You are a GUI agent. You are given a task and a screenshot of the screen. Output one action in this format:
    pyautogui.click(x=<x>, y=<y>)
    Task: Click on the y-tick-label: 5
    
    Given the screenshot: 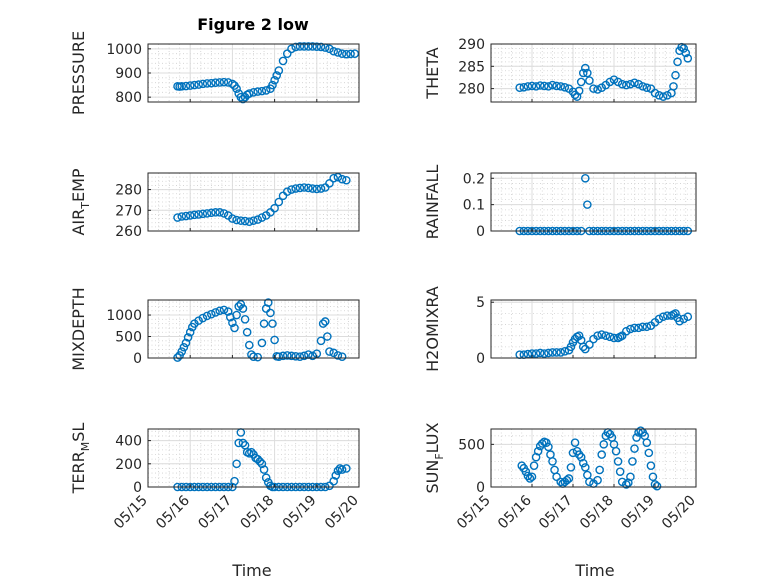 What is the action you would take?
    pyautogui.click(x=480, y=303)
    